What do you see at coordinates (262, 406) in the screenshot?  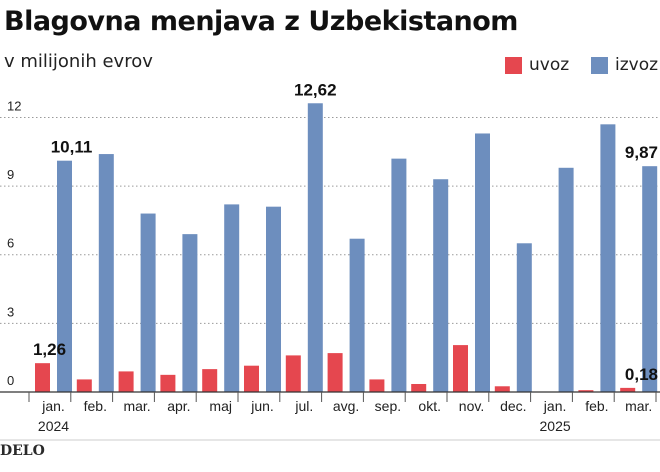 I see `x-tick-label: jun.` at bounding box center [262, 406].